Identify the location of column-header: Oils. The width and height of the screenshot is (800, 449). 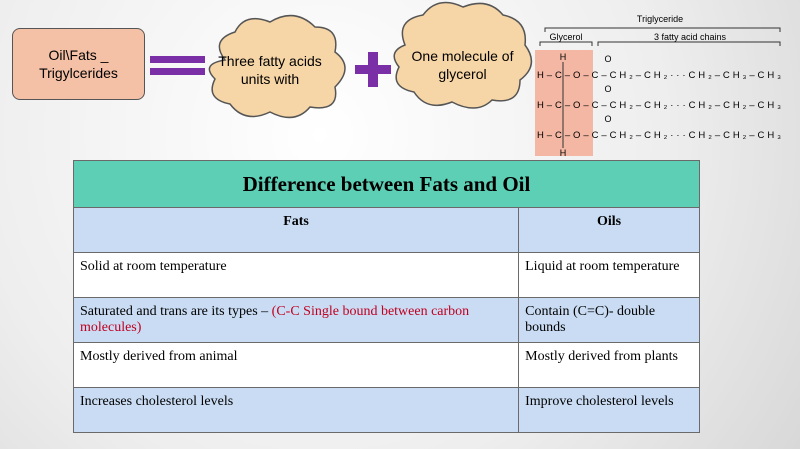
(609, 230).